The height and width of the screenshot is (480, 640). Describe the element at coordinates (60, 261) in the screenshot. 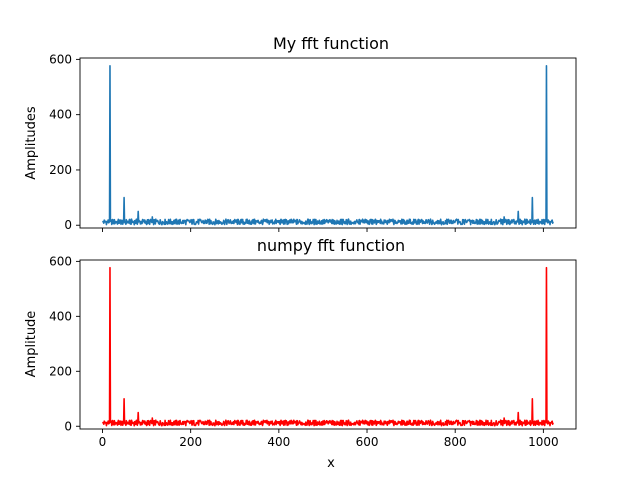

I see `bottom-chart-y-tick-label: 600` at that location.